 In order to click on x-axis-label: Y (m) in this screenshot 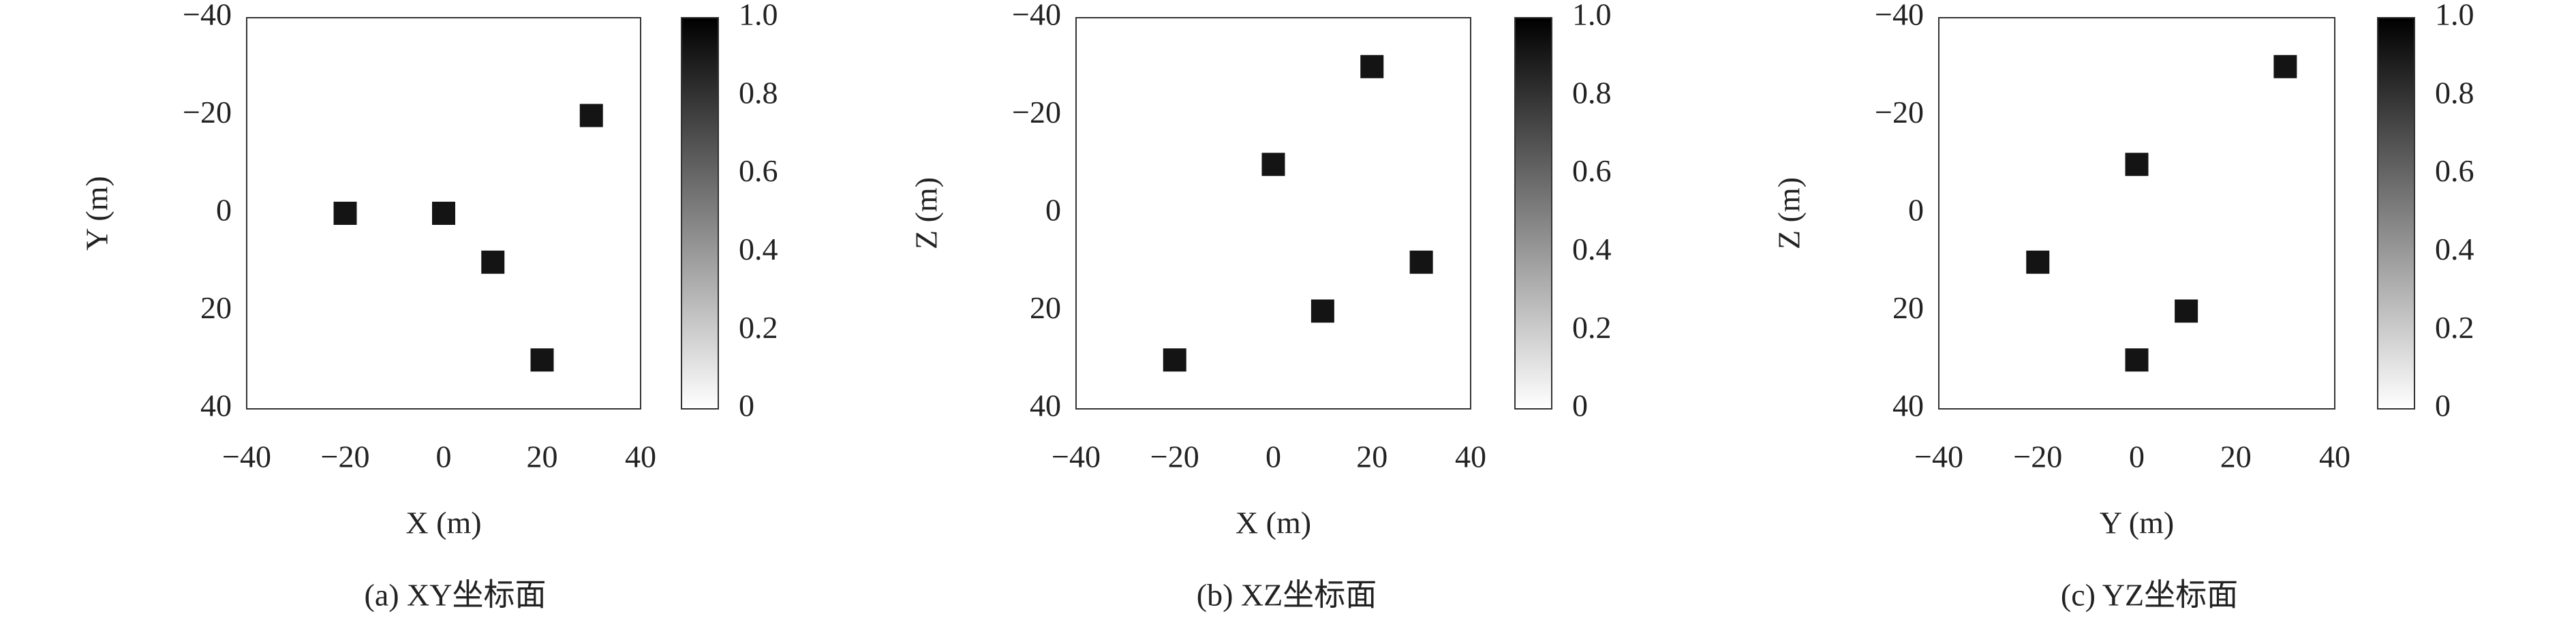, I will do `click(2137, 523)`.